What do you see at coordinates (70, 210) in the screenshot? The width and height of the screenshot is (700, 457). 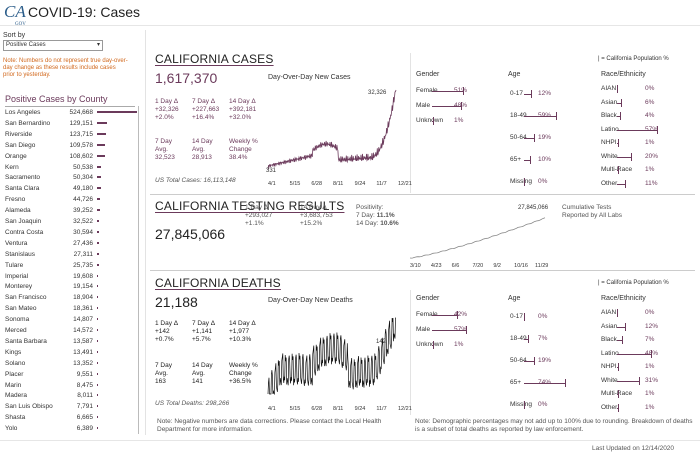 I see `county-row: Alameda 39,252` at bounding box center [70, 210].